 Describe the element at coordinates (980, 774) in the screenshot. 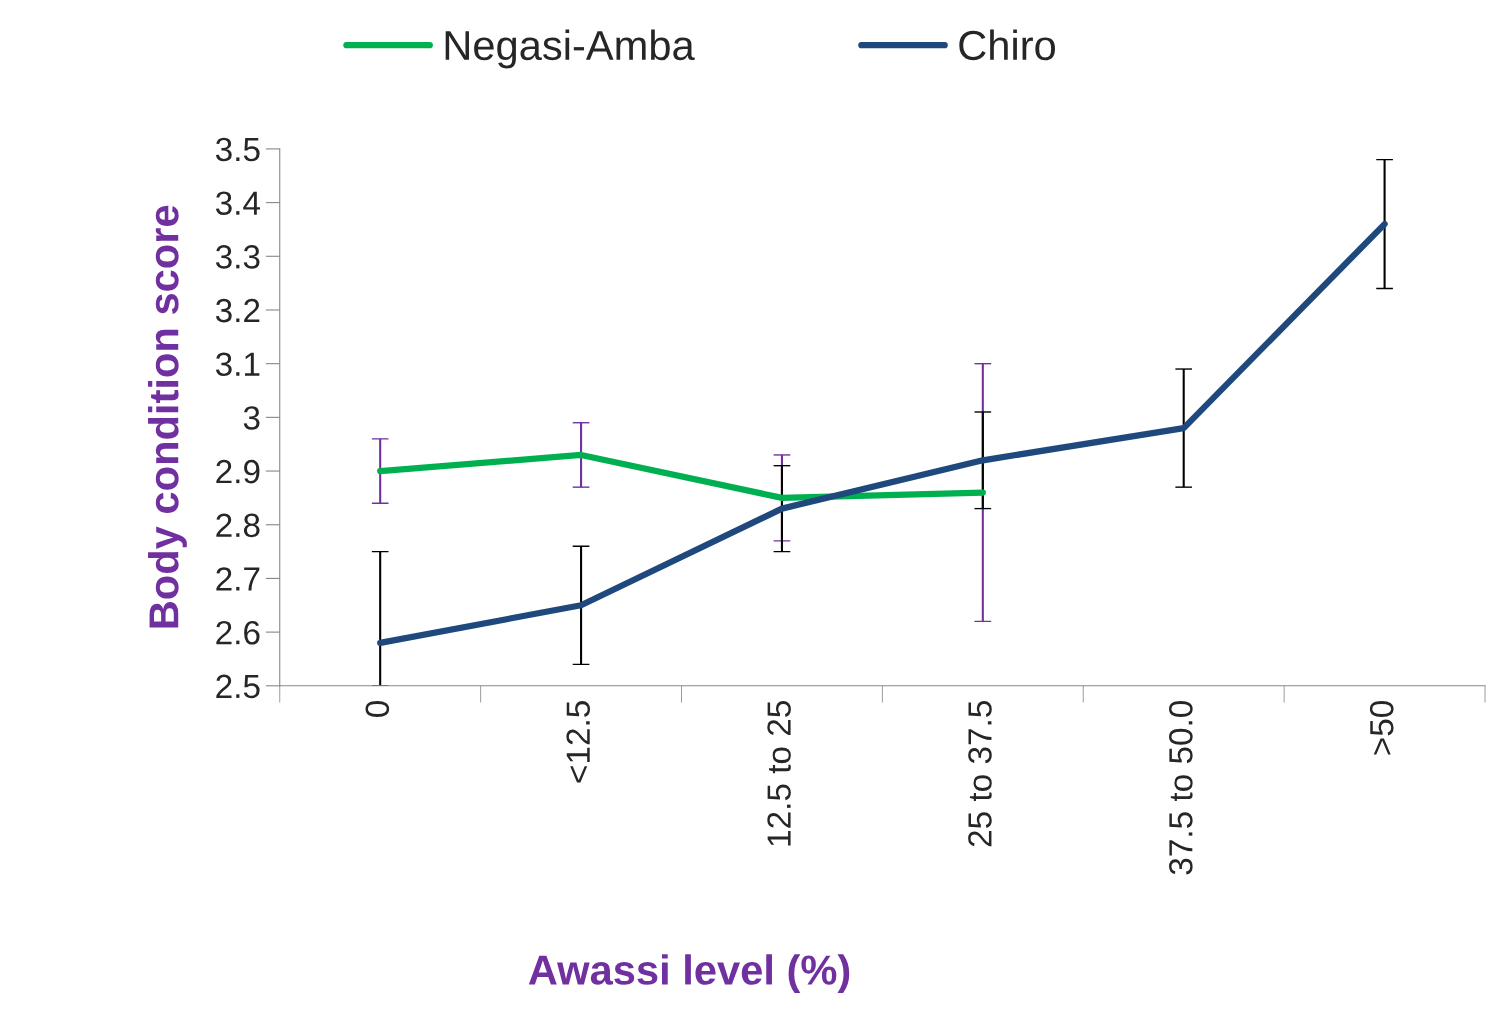

I see `x-tick-label: 25 to 37.5` at that location.